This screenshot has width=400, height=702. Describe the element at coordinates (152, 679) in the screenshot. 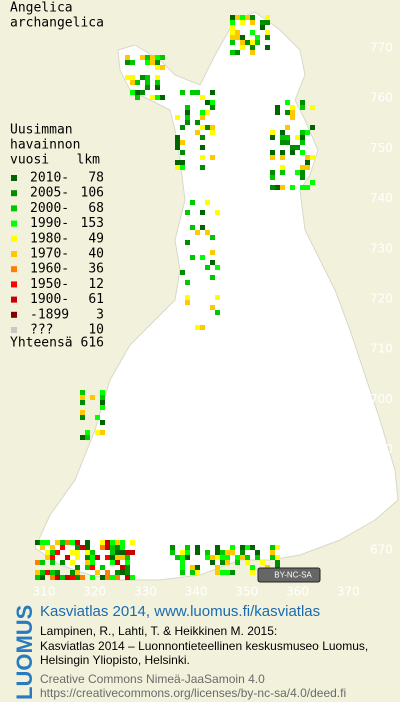

I see `license-text: Creative Commons Nimeä-JaaSamoin 4.0` at that location.